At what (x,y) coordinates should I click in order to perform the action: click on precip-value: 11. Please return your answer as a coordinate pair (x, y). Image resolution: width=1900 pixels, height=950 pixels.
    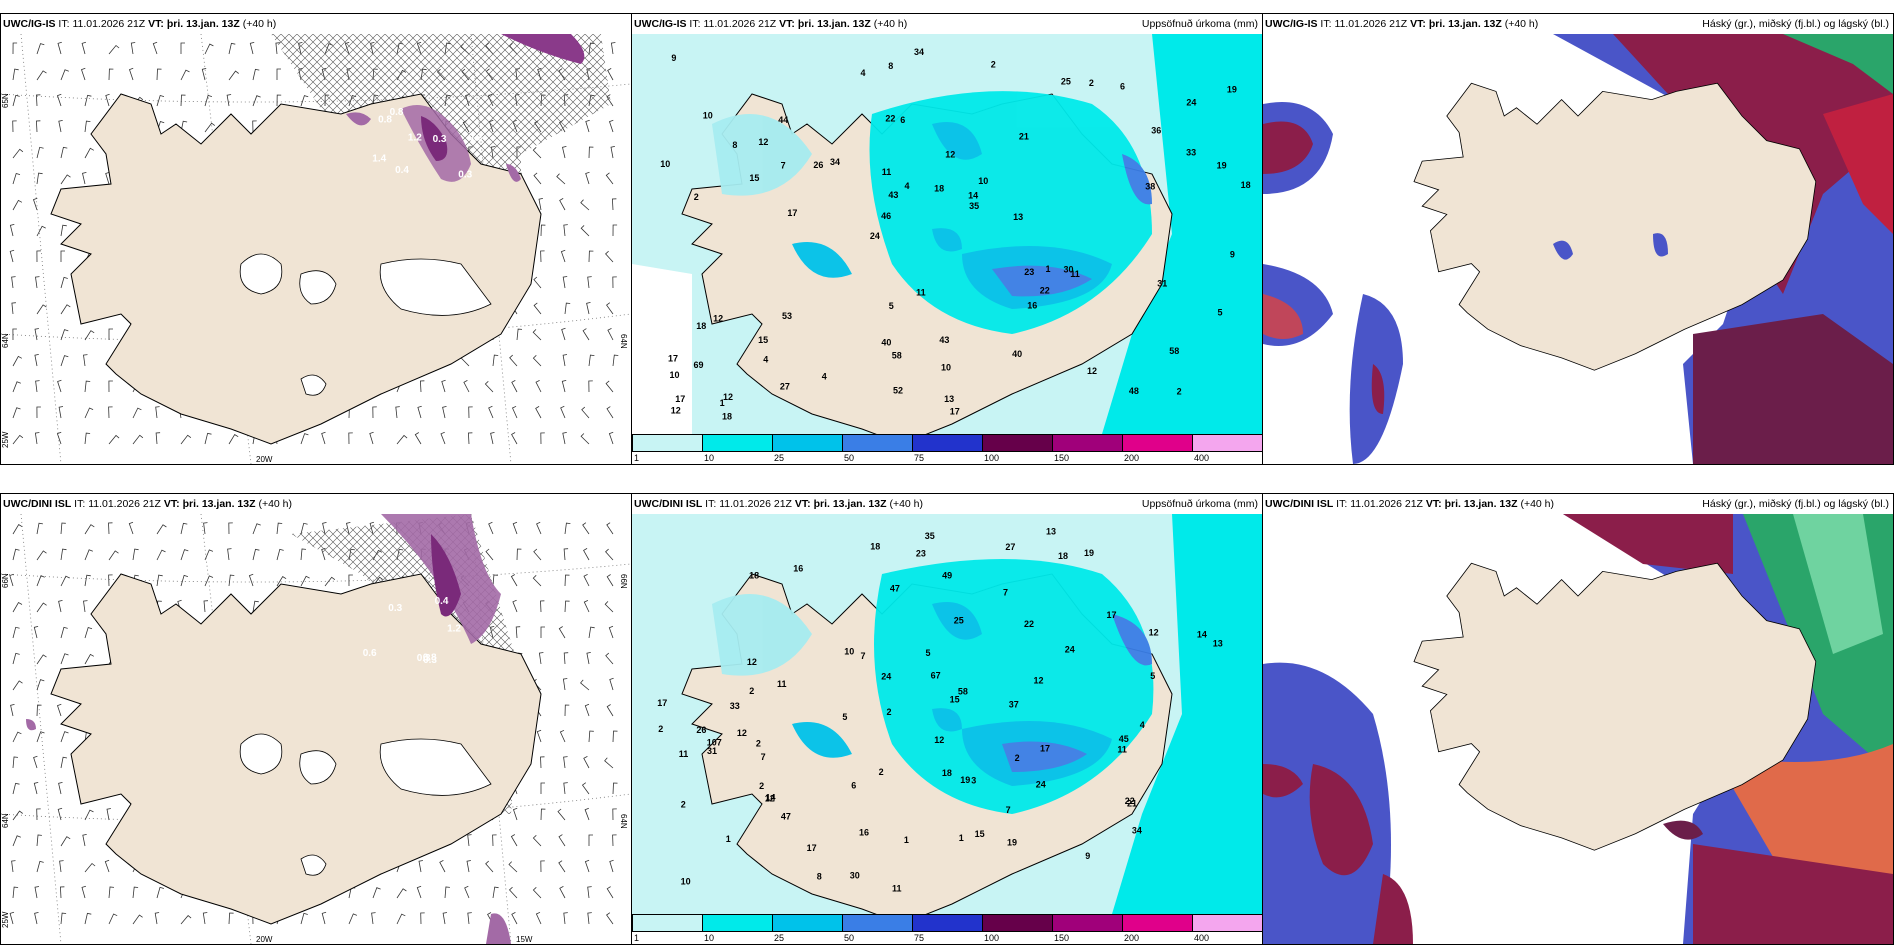
    Looking at the image, I should click on (1075, 274).